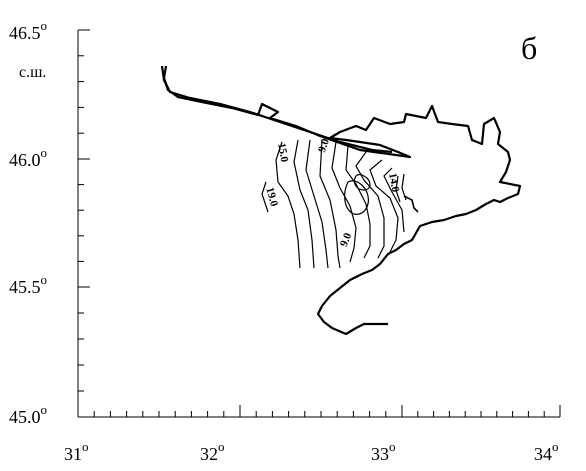 This screenshot has height=471, width=586. Describe the element at coordinates (28, 284) in the screenshot. I see `y-tick-label-45.5: 45.5o` at that location.